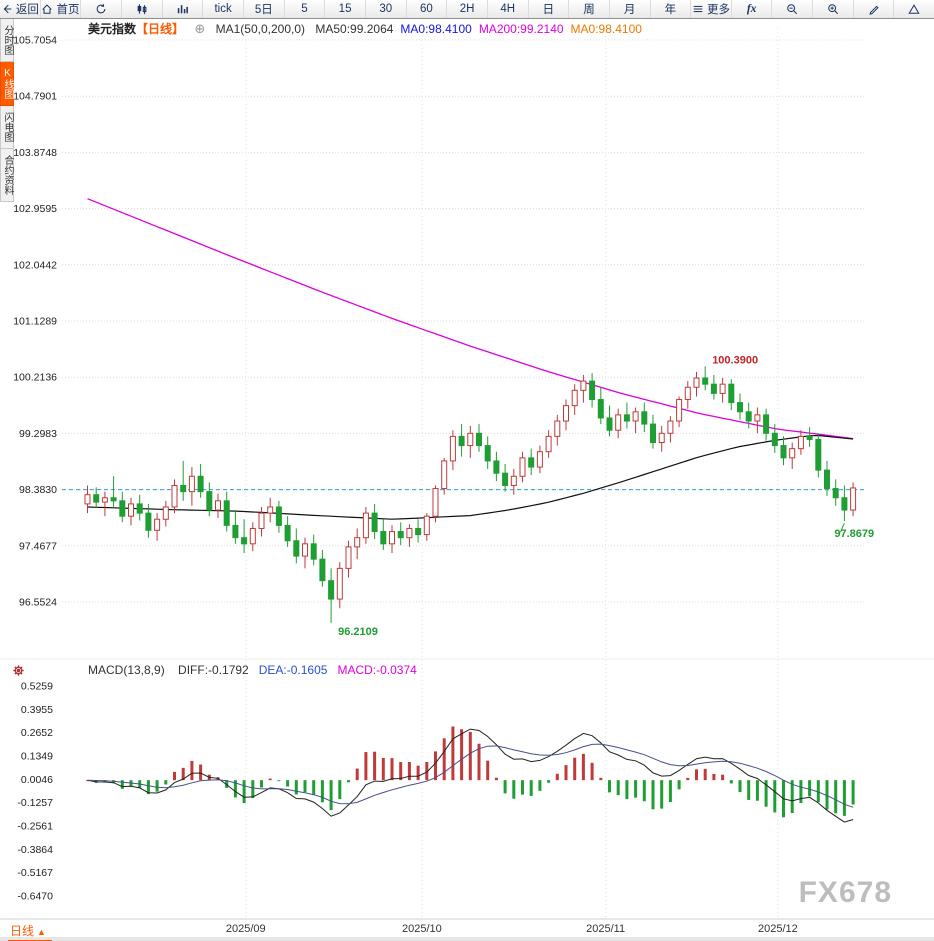 The image size is (934, 941). What do you see at coordinates (200, 28) in the screenshot?
I see `add-indicator-icon: ⊕` at bounding box center [200, 28].